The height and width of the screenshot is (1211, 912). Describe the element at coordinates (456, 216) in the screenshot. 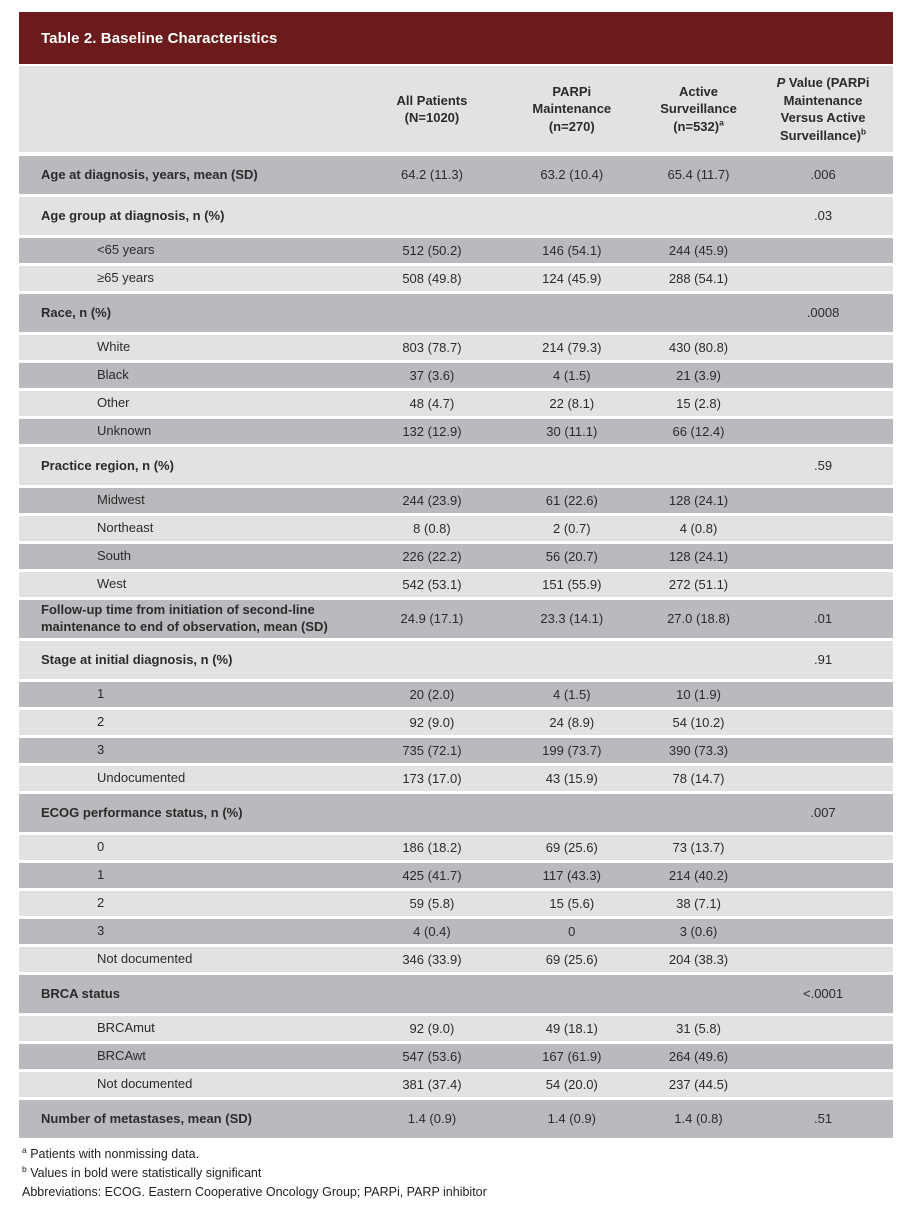

I see `table-row: Age group at diagnosis, n (%) .03` at that location.